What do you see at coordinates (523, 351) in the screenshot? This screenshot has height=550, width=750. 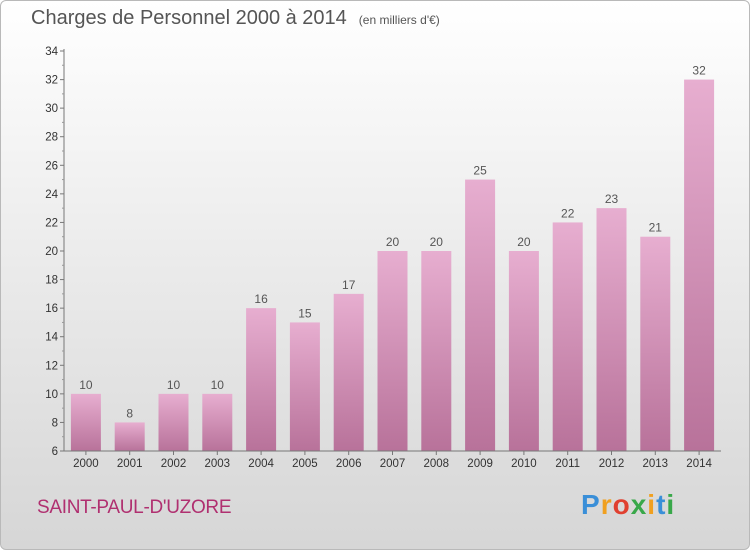 I see `bar-2010` at bounding box center [523, 351].